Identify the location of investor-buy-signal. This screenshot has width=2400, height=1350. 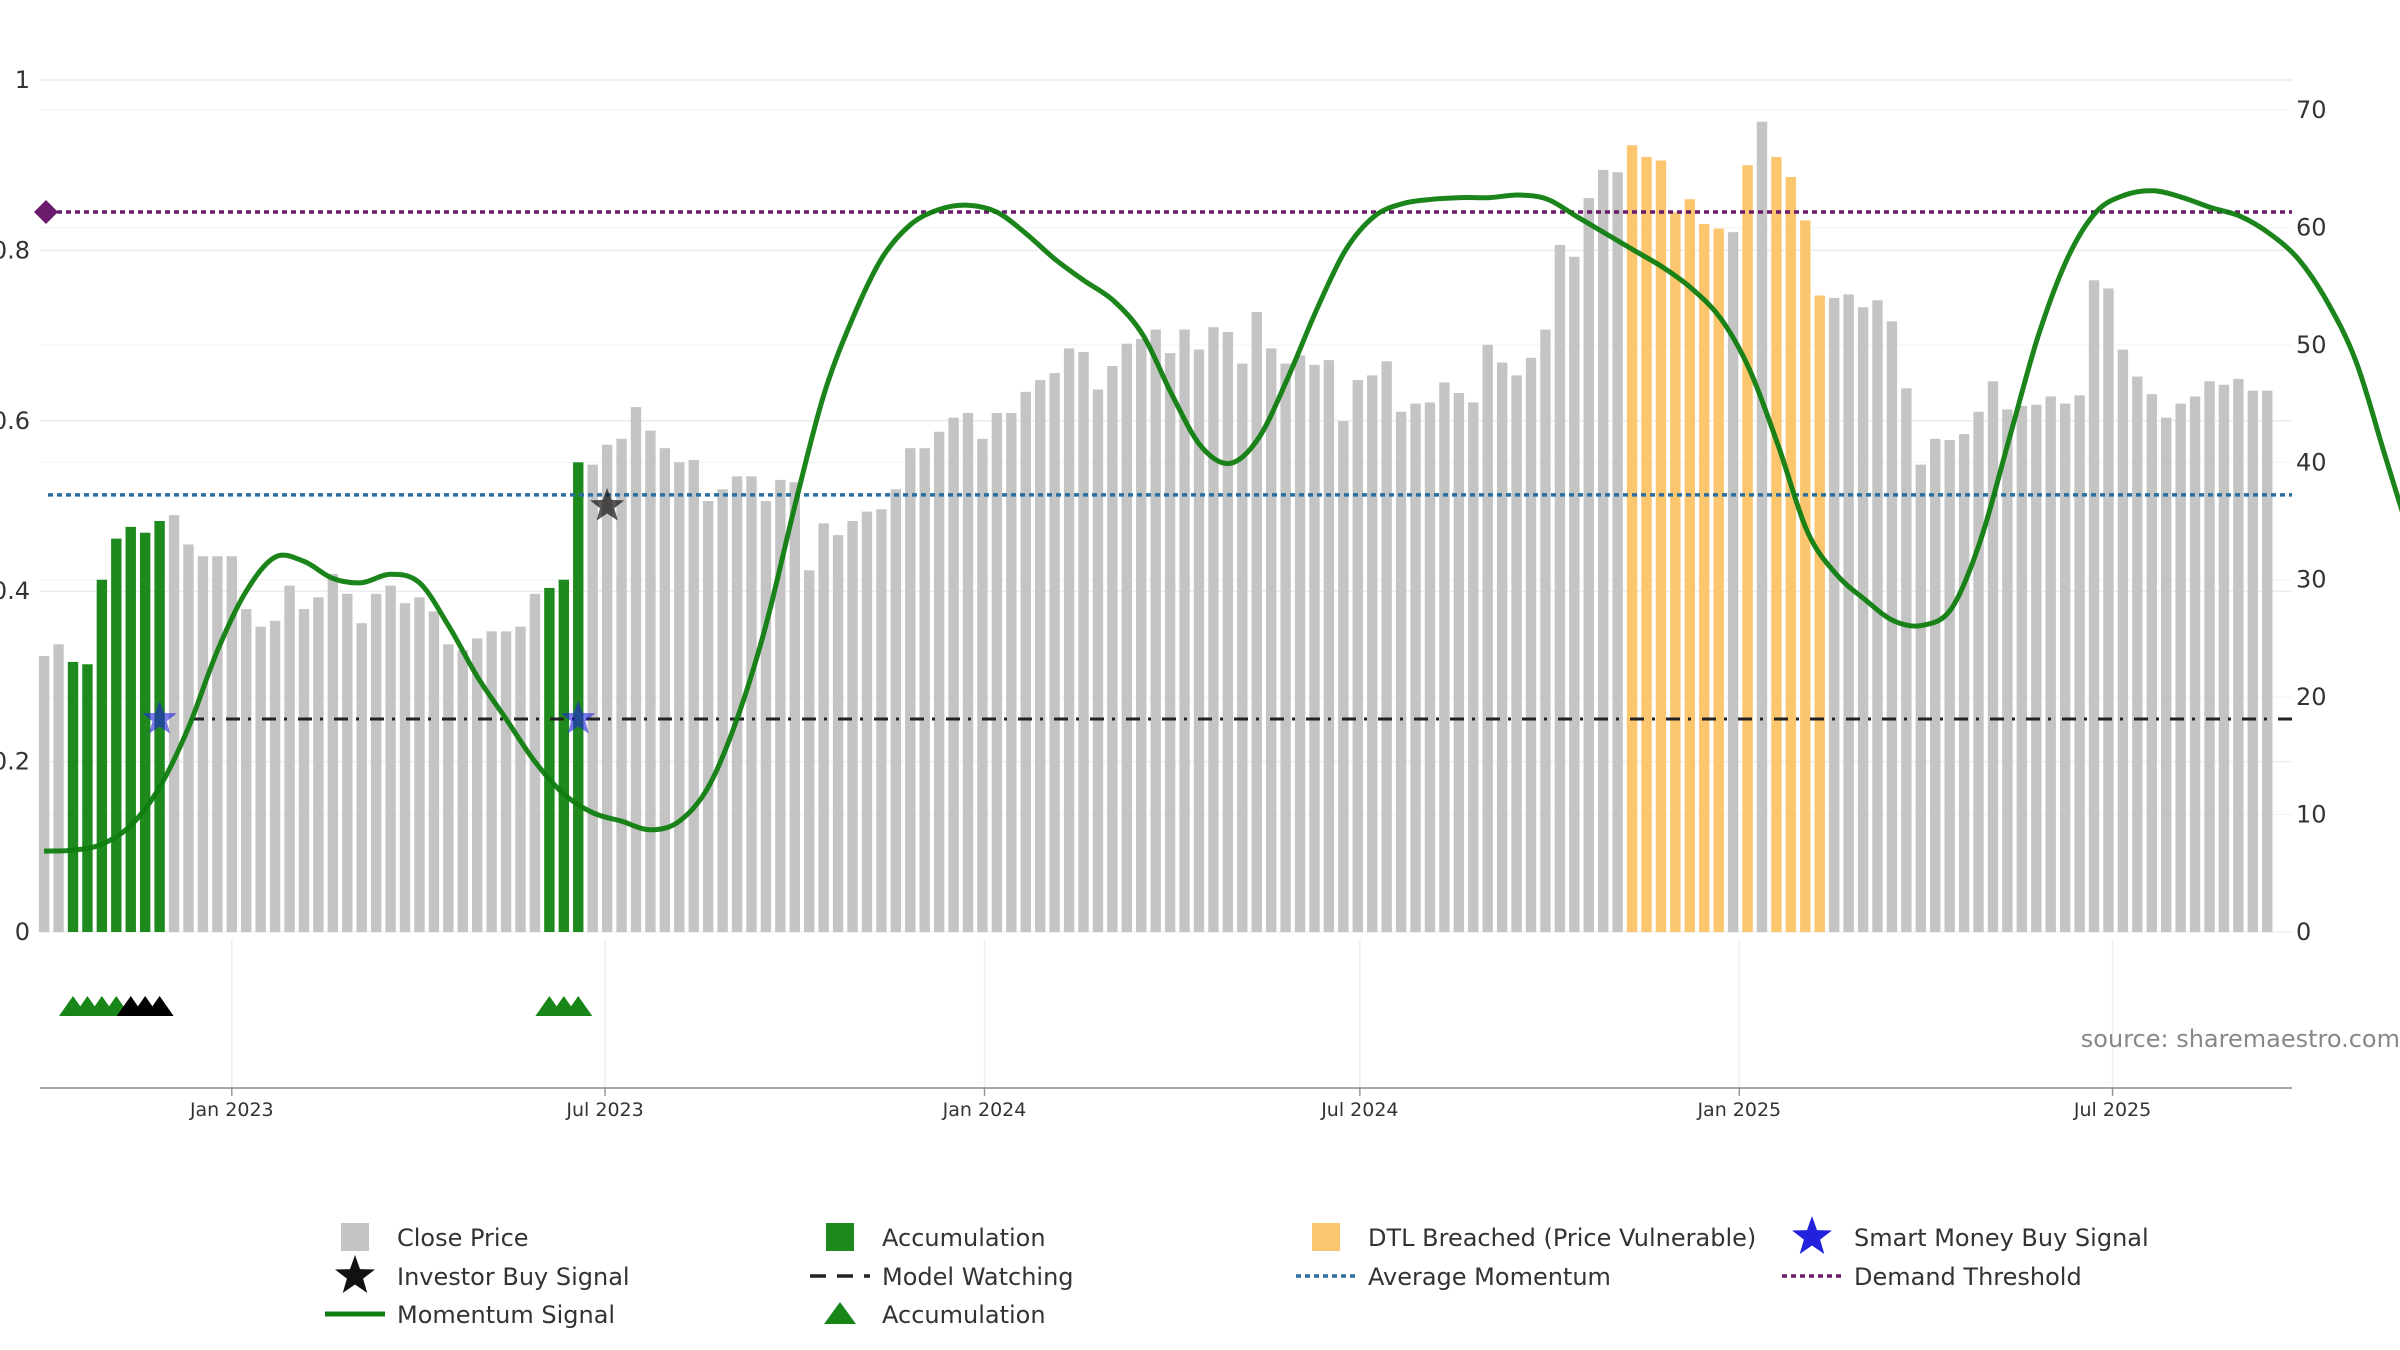
(607, 504).